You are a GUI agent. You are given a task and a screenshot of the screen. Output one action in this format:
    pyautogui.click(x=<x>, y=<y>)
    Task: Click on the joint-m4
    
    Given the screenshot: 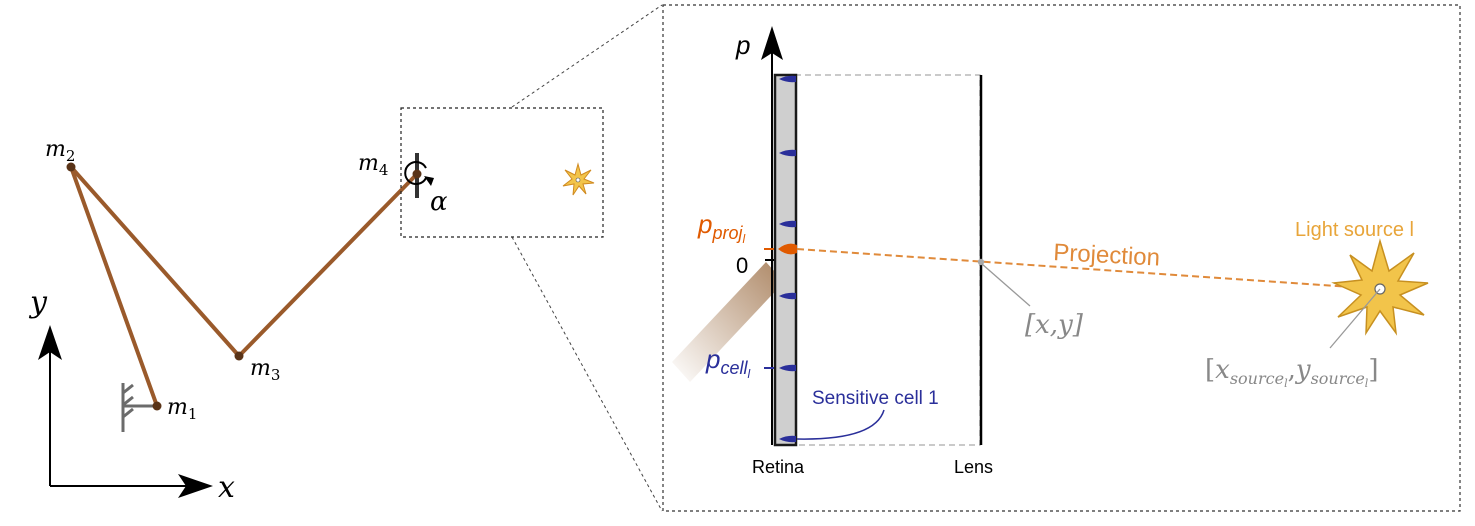 What is the action you would take?
    pyautogui.click(x=417, y=174)
    